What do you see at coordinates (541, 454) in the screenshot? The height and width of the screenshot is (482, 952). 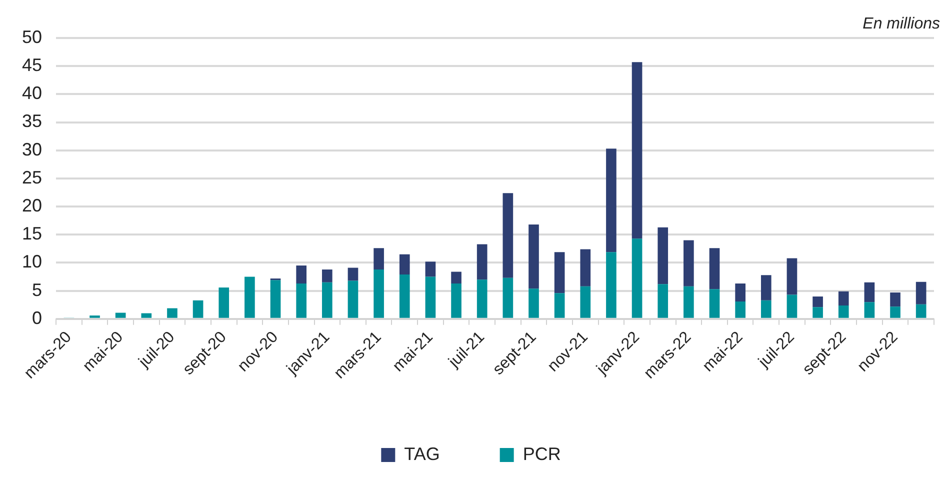 I see `legend-label: PCR` at bounding box center [541, 454].